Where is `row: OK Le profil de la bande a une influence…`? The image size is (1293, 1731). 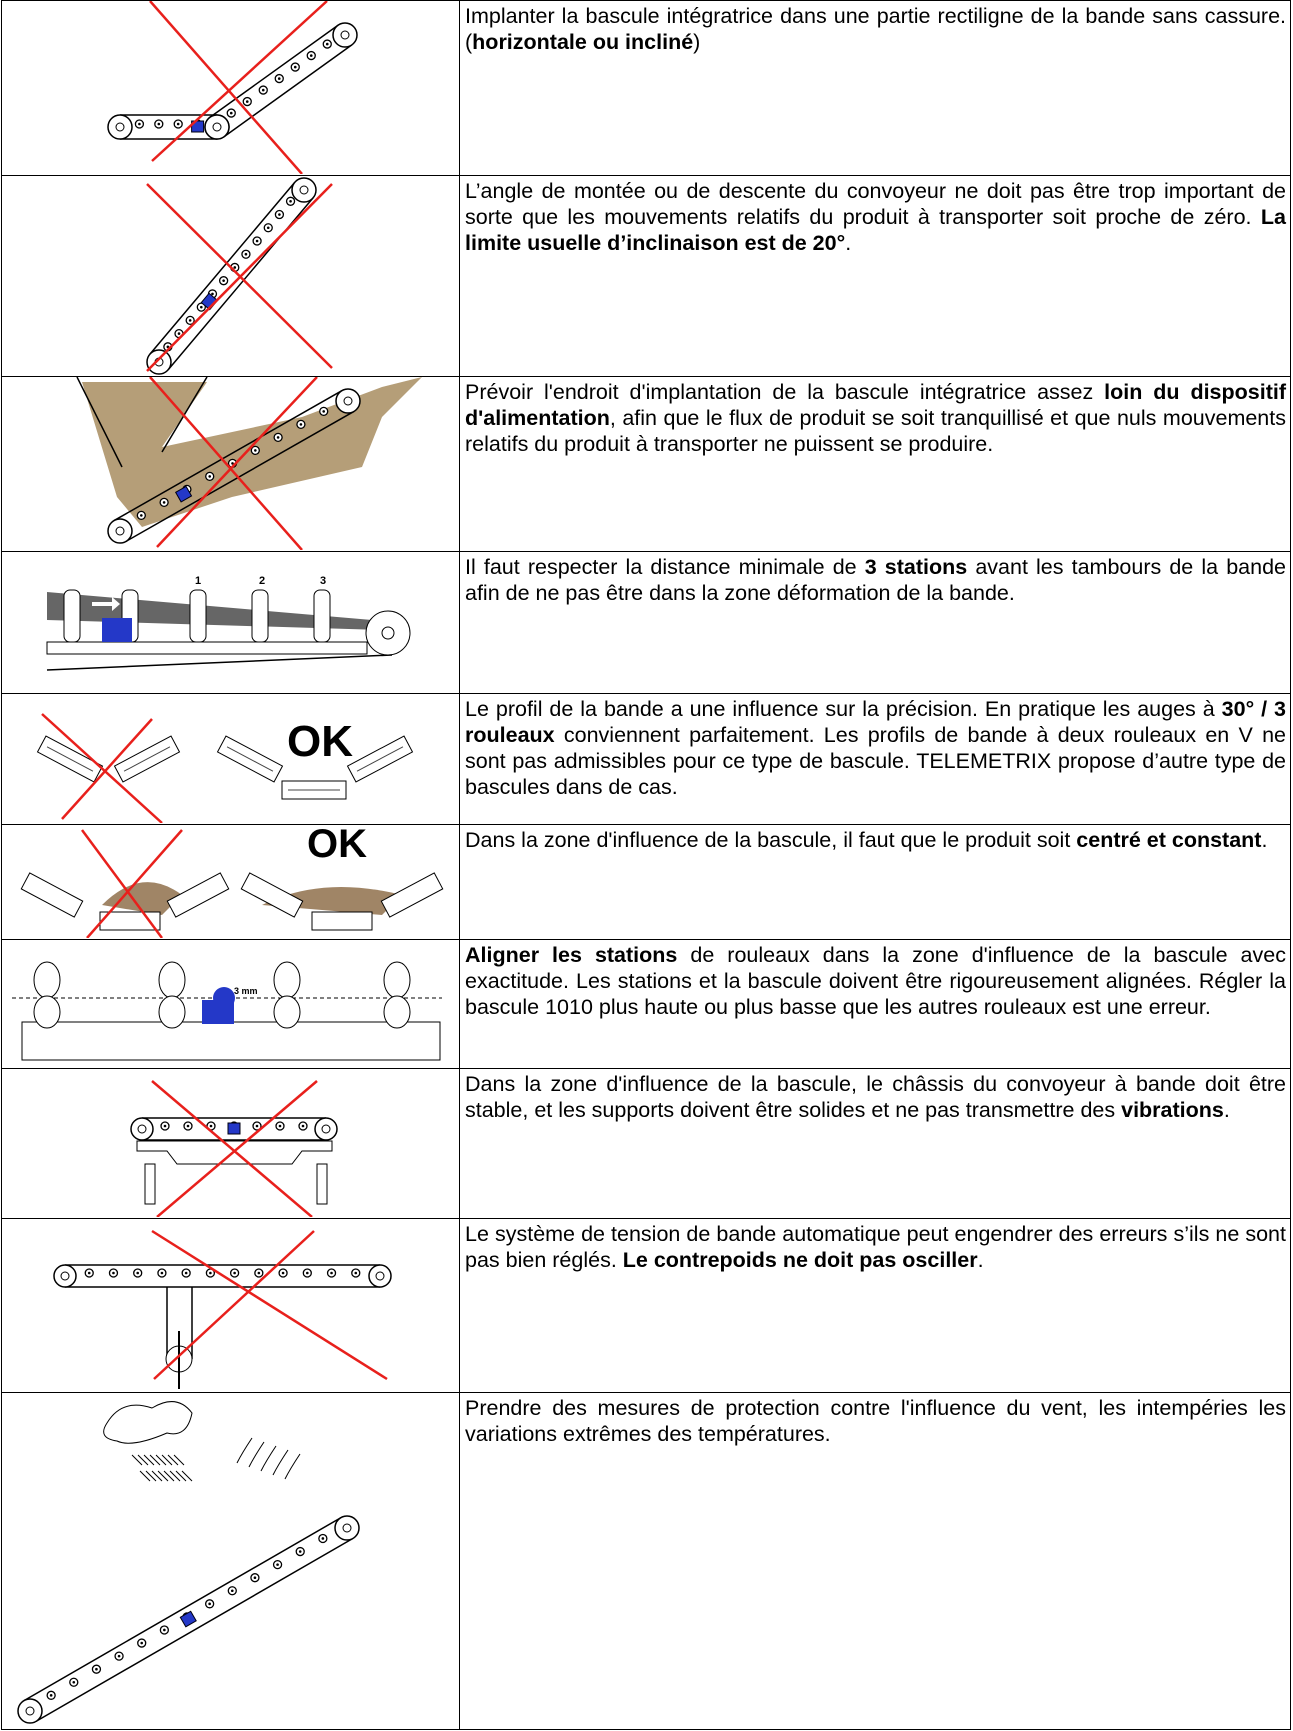
row: OK Le profil de la bande a une influence… is located at coordinates (646, 759).